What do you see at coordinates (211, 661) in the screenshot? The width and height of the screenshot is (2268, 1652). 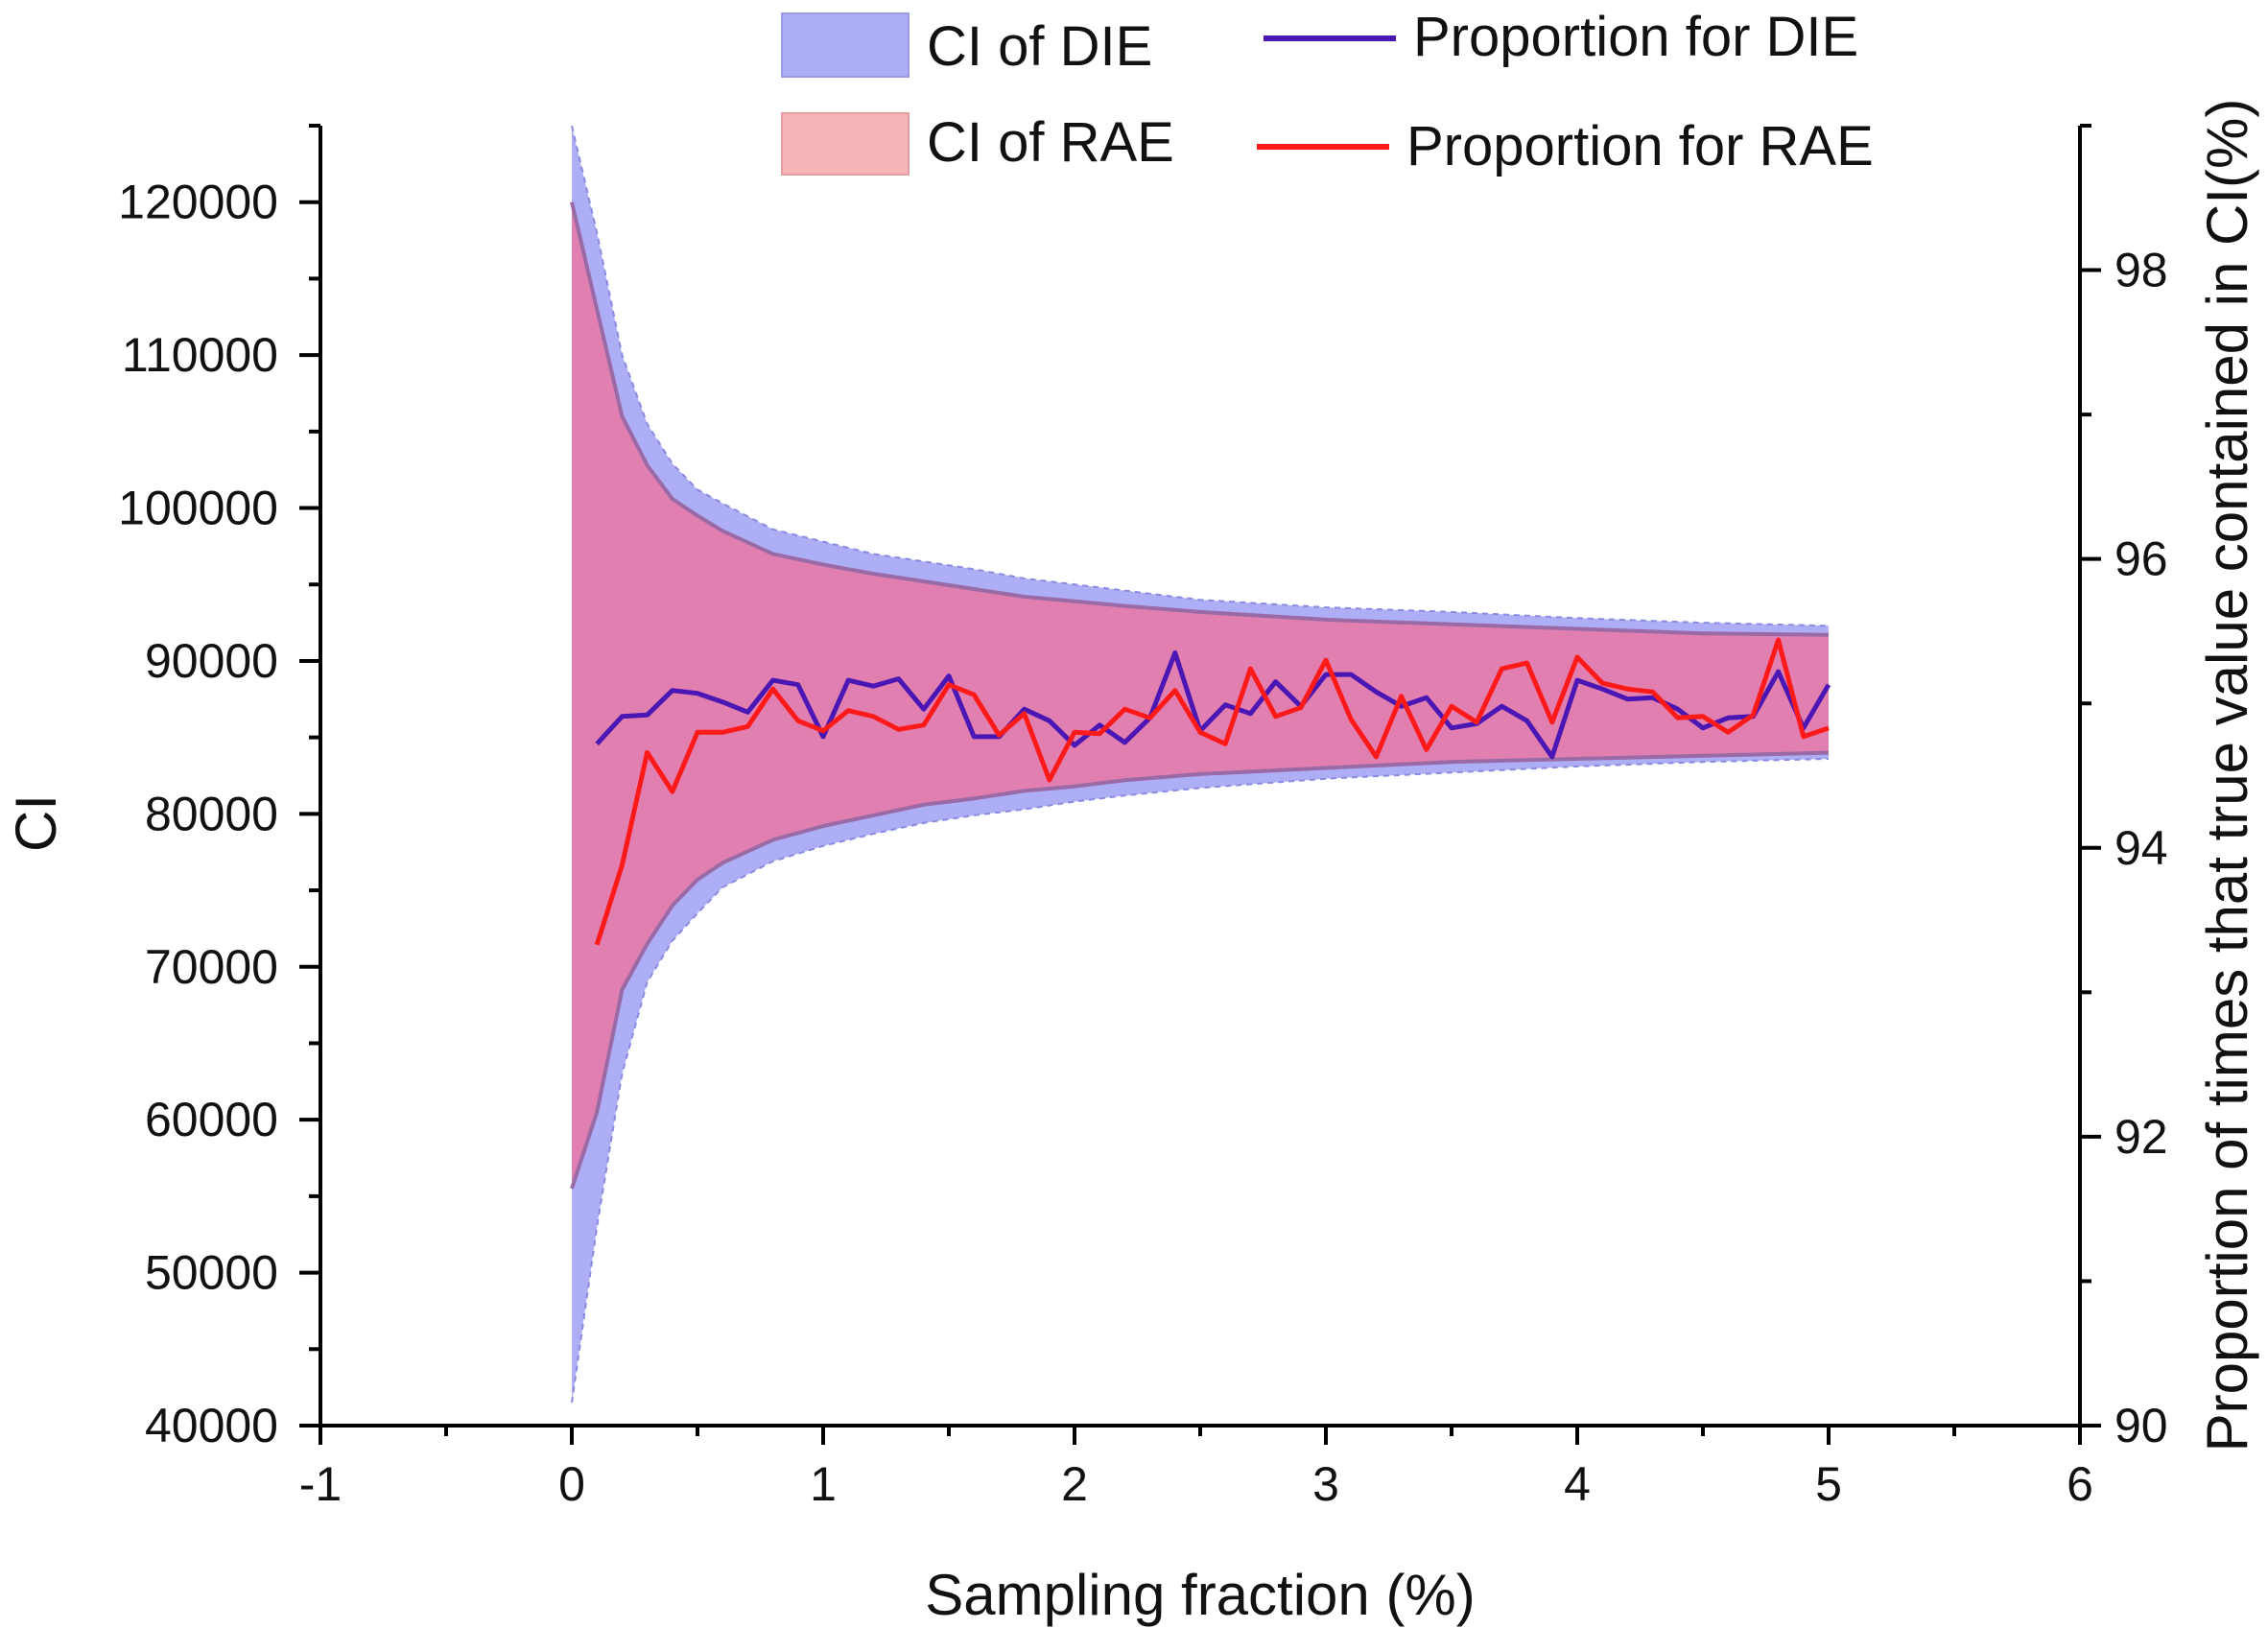 I see `y-left-tick-label: 90000` at bounding box center [211, 661].